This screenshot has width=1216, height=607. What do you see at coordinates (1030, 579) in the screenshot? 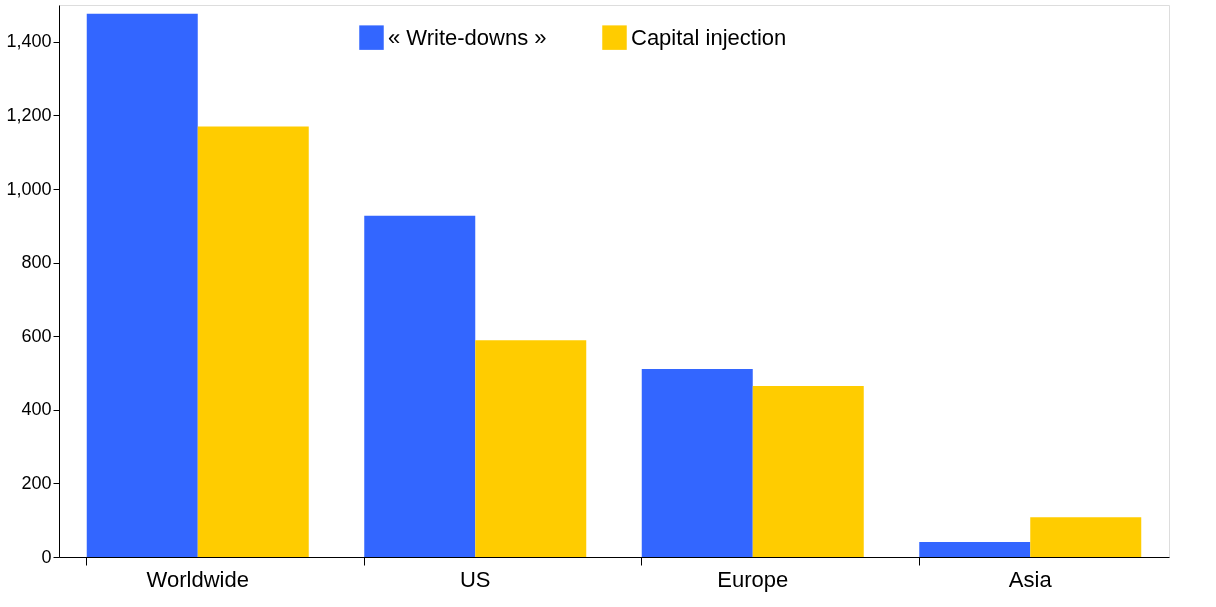
I see `x-tick-label: Asia` at bounding box center [1030, 579].